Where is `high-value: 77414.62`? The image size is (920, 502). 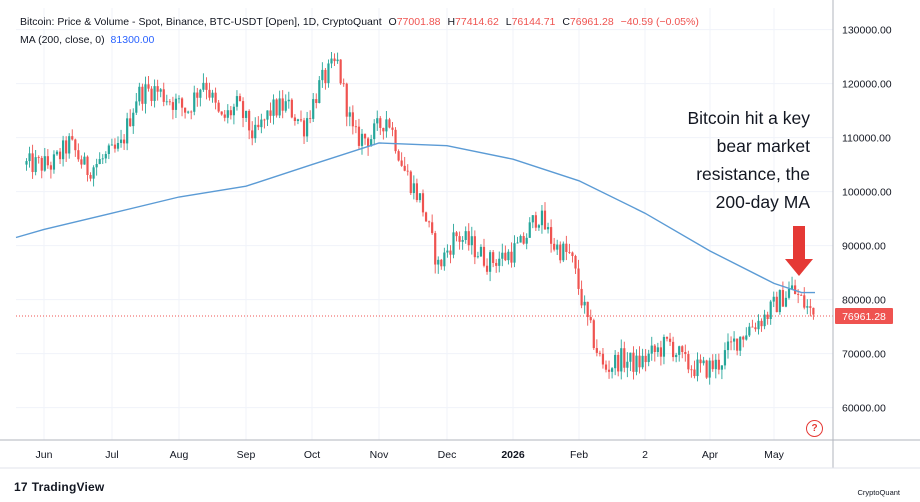
high-value: 77414.62 is located at coordinates (477, 22).